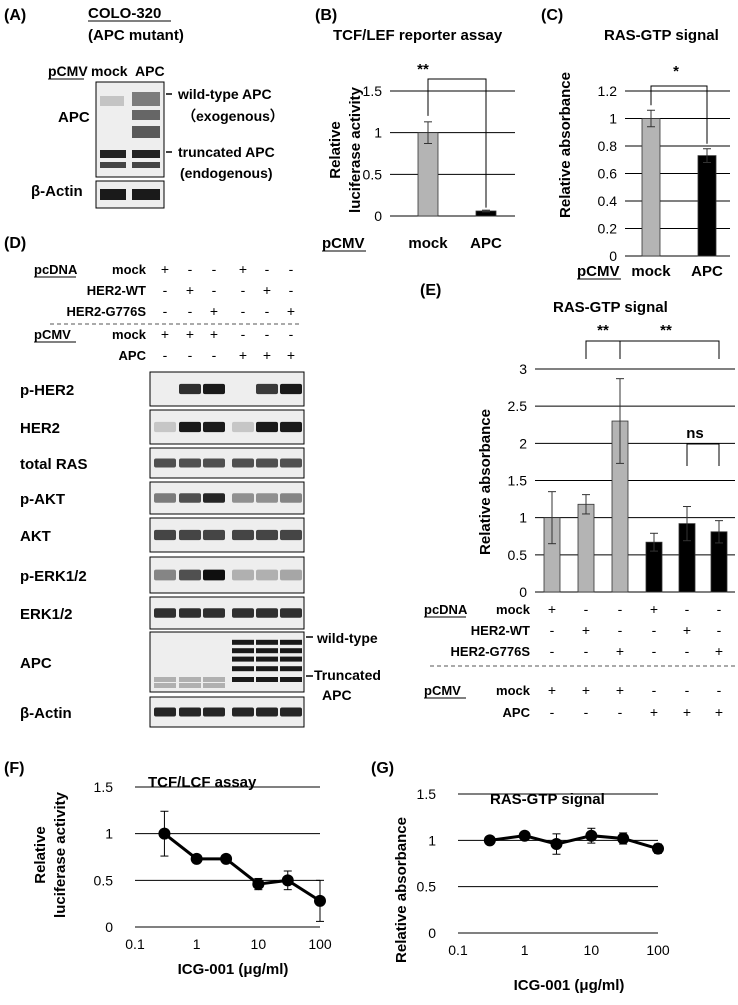 This screenshot has height=1005, width=738. I want to click on chart-e-sig-3: ns, so click(695, 433).